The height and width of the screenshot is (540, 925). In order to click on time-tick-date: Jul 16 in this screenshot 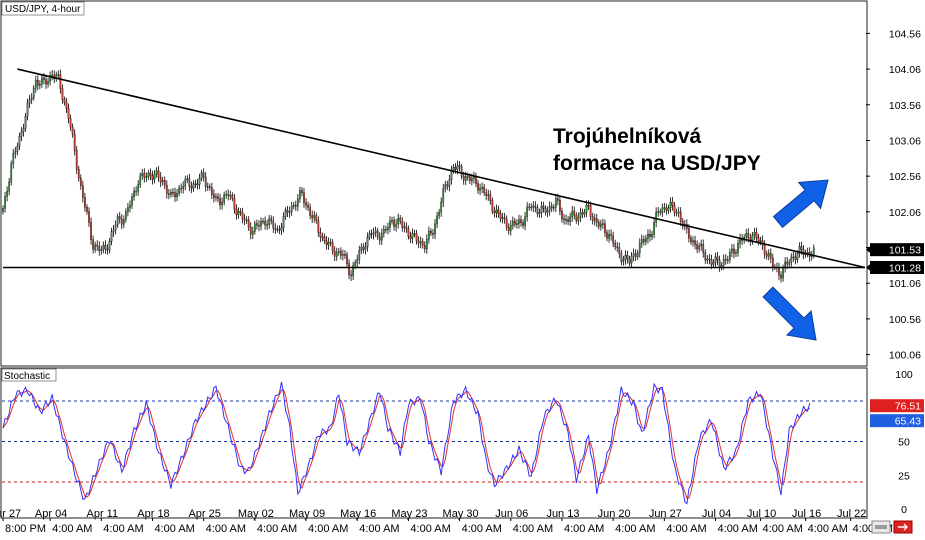, I will do `click(806, 514)`.